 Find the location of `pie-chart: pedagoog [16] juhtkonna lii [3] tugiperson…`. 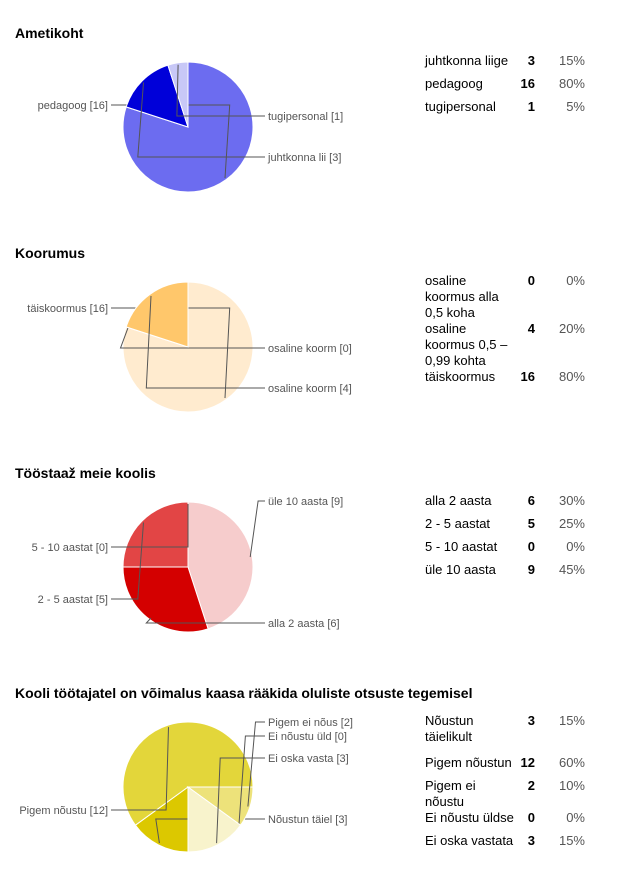

pie-chart: pedagoog [16] juhtkonna lii [3] tugiperson… is located at coordinates (190, 127).